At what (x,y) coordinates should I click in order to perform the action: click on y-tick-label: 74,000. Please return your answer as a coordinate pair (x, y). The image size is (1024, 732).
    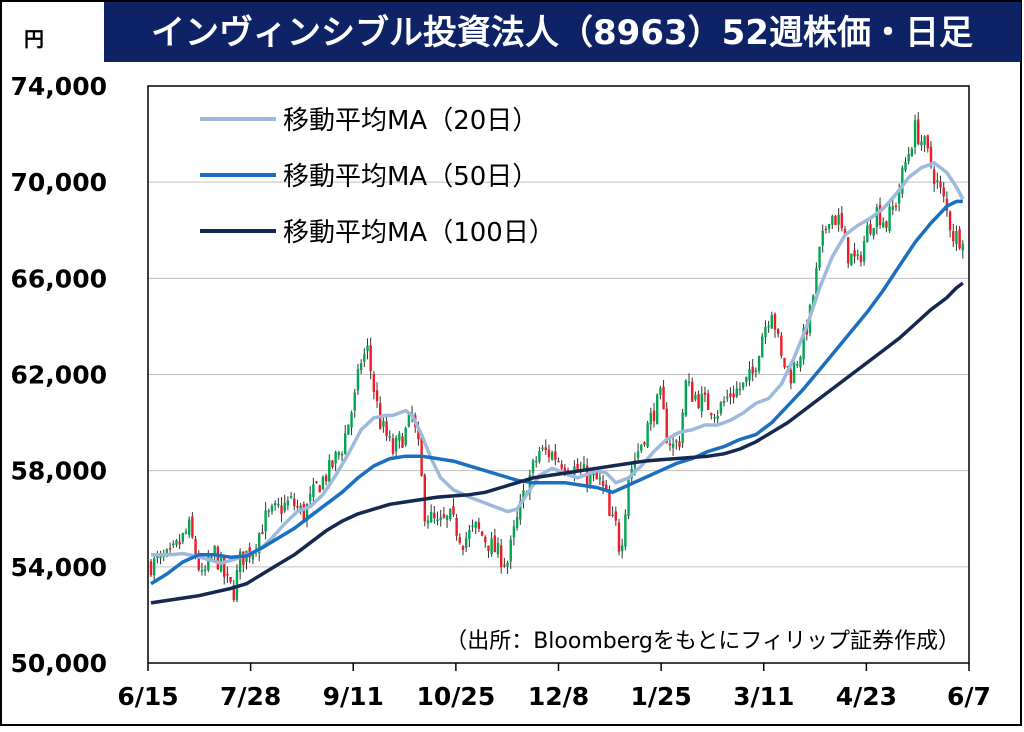
    Looking at the image, I should click on (59, 86).